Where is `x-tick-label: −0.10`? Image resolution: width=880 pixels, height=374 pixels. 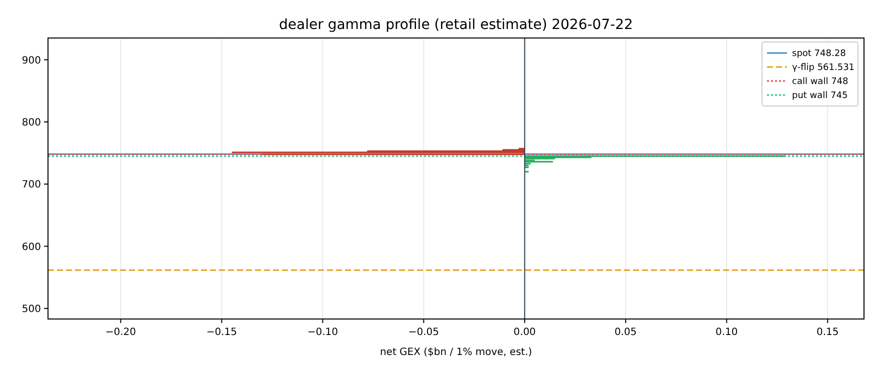
x-tick-label: −0.10 is located at coordinates (322, 332).